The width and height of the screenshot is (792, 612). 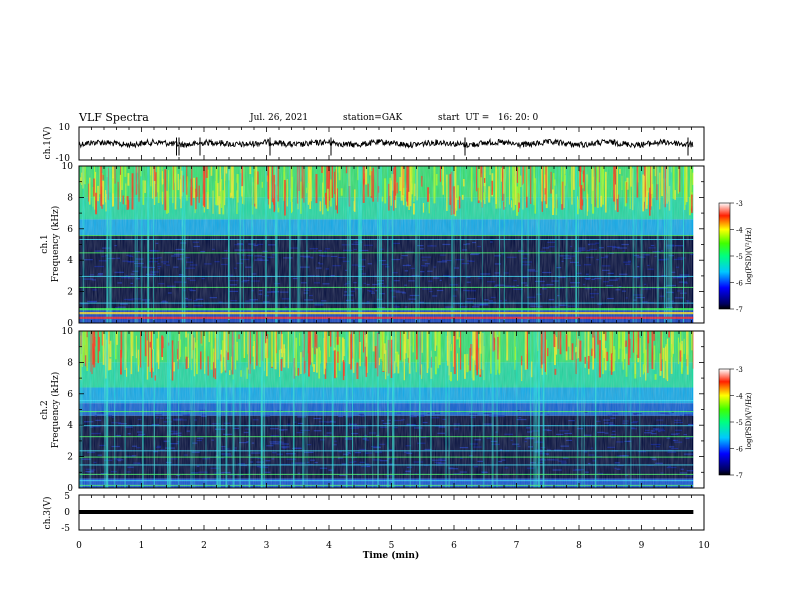 I want to click on x-tick-label: 1, so click(x=142, y=546).